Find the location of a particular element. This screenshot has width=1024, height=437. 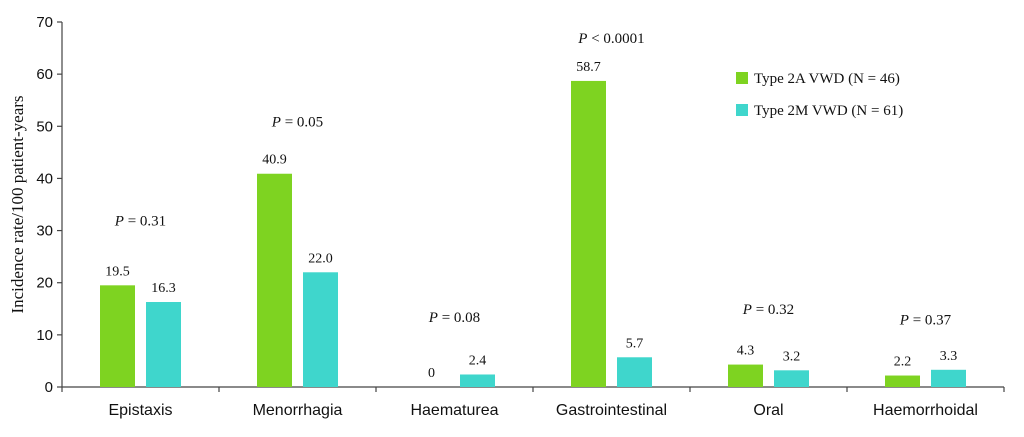

data-label: 4.3 is located at coordinates (746, 351).